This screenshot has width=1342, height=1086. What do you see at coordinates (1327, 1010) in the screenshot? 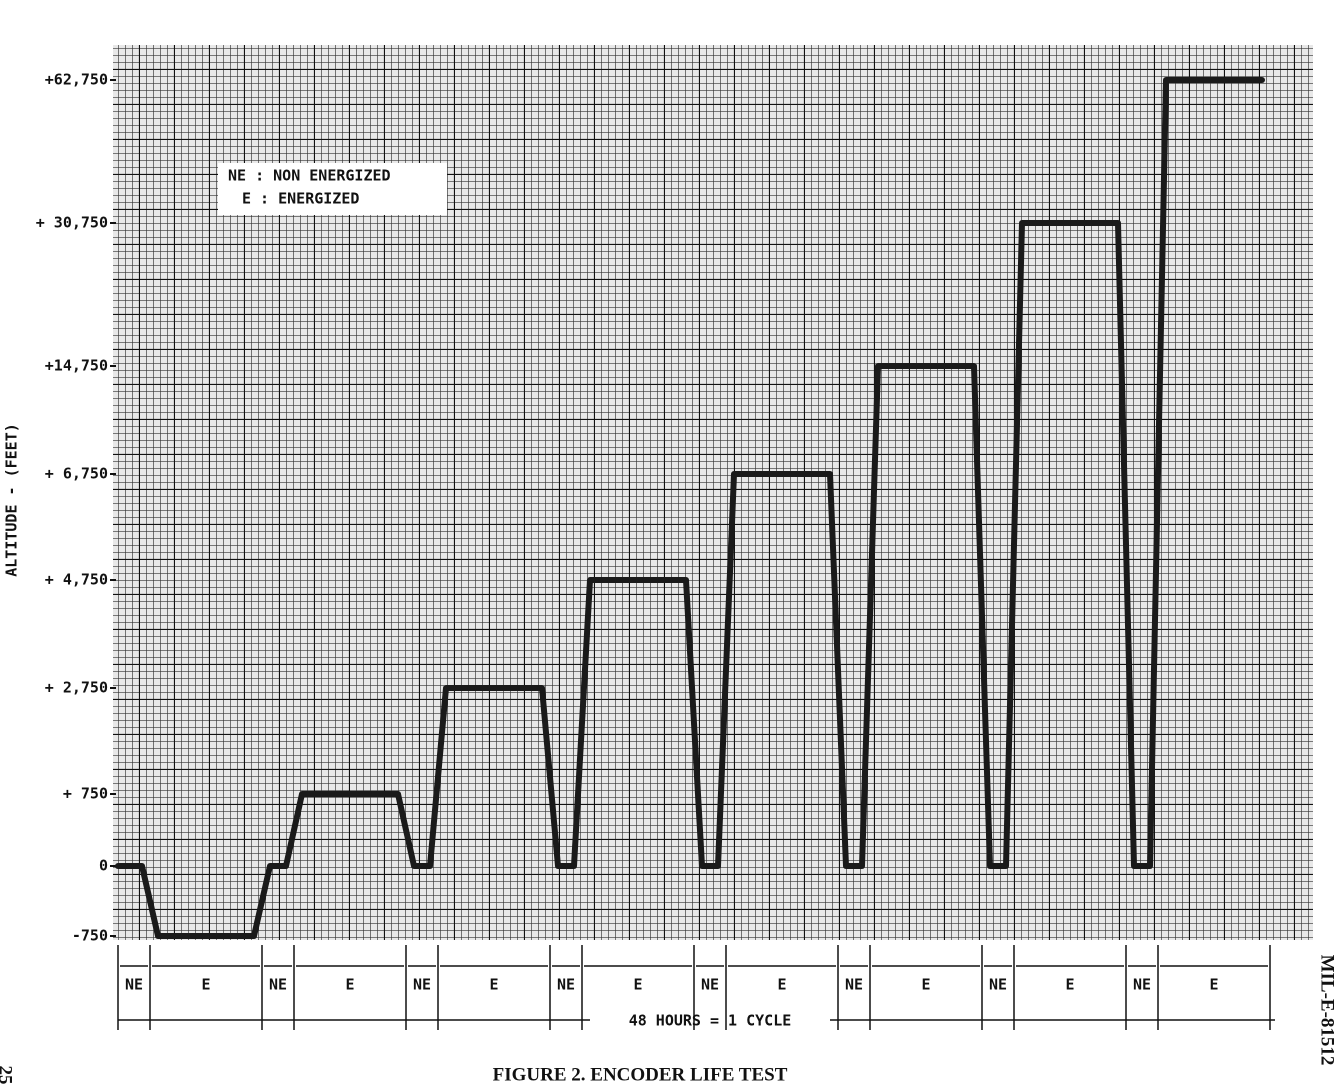
I see `side-label: MIL-E-81512` at bounding box center [1327, 1010].